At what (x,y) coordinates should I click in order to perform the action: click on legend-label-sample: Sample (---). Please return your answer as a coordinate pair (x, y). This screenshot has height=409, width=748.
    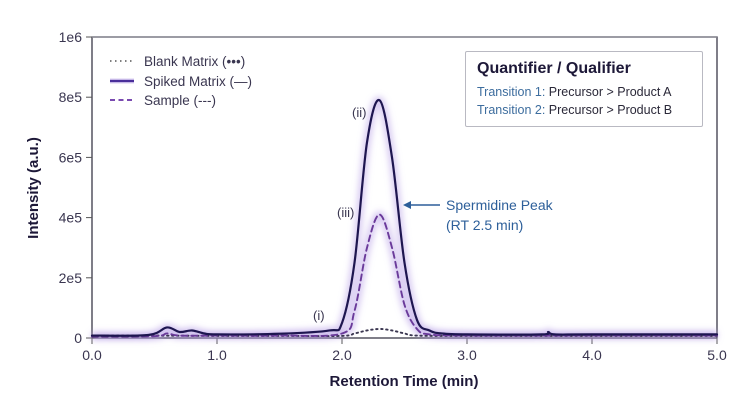
    Looking at the image, I should click on (180, 100).